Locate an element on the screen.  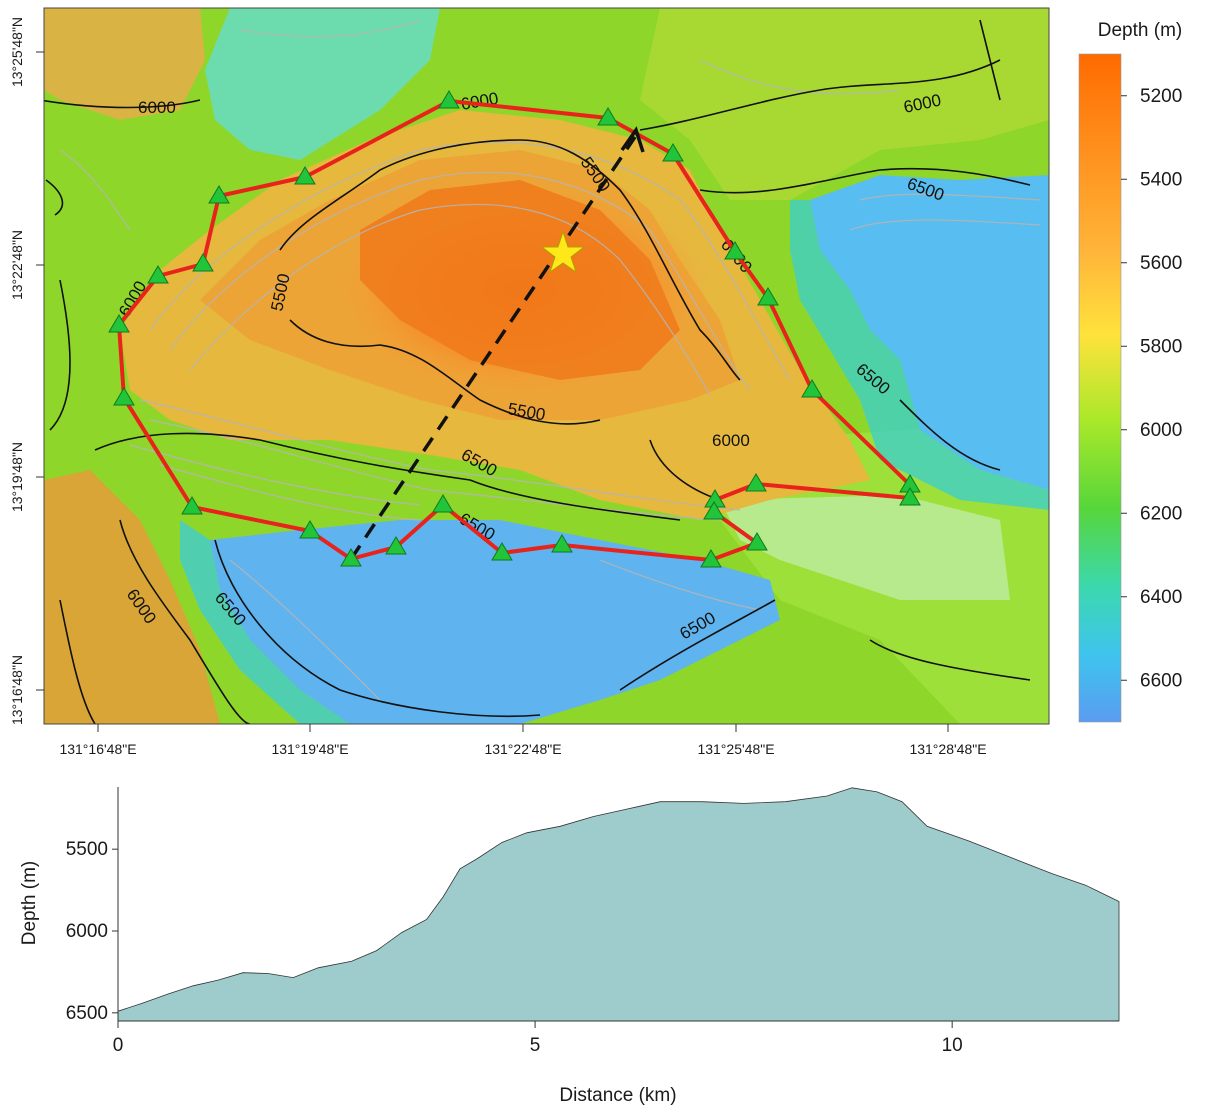
se-bench is located at coordinates (865, 547).